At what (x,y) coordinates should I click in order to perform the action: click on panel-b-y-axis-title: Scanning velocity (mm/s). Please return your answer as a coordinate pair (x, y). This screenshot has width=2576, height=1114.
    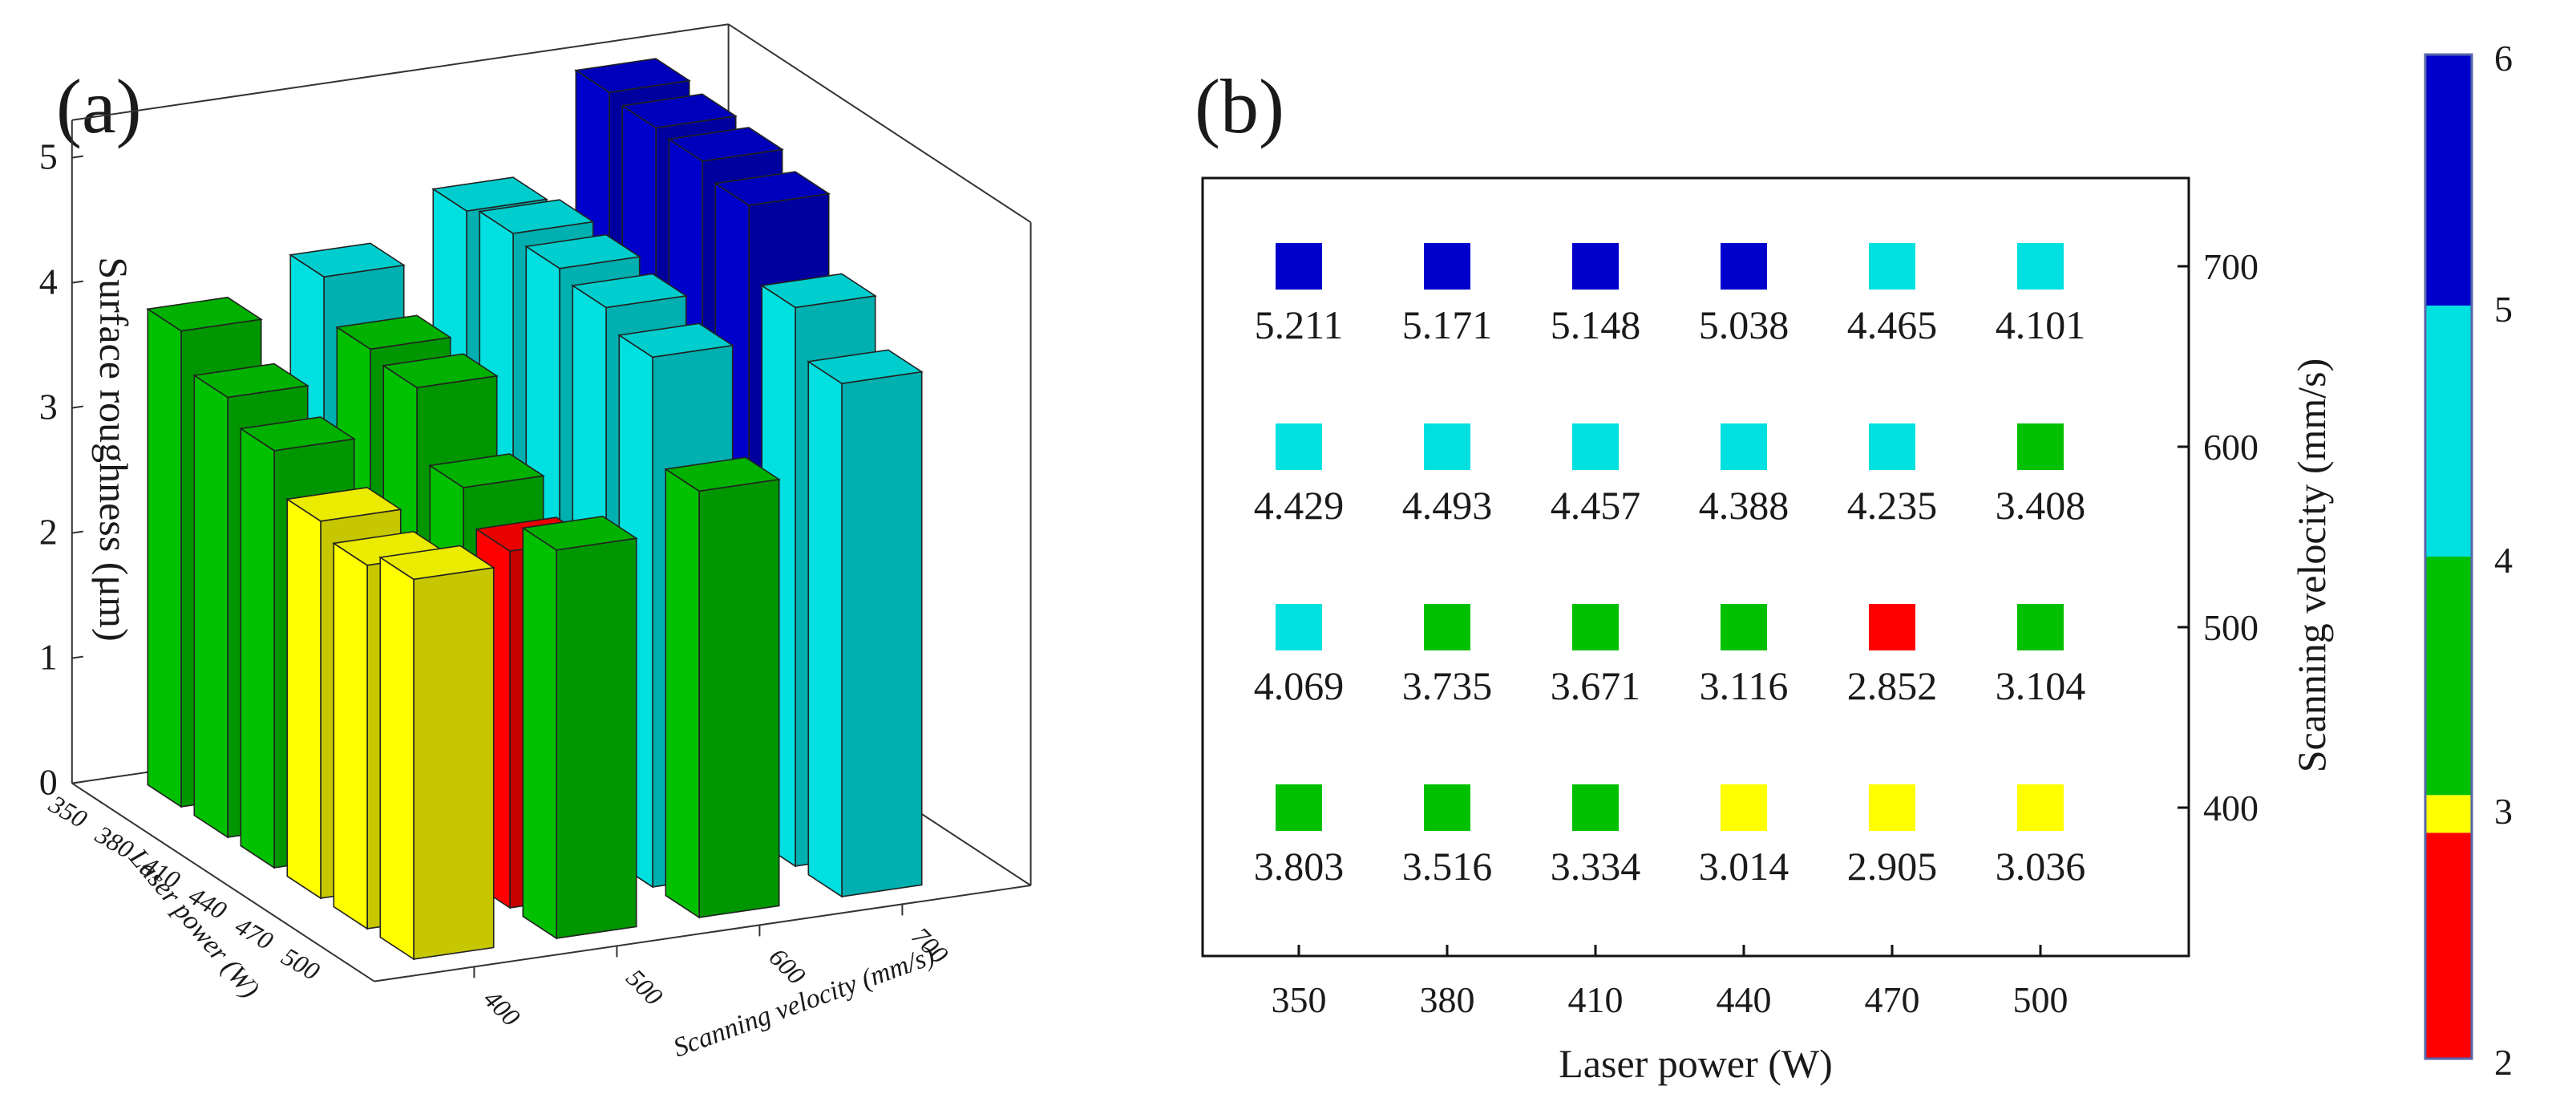
    Looking at the image, I should click on (2311, 566).